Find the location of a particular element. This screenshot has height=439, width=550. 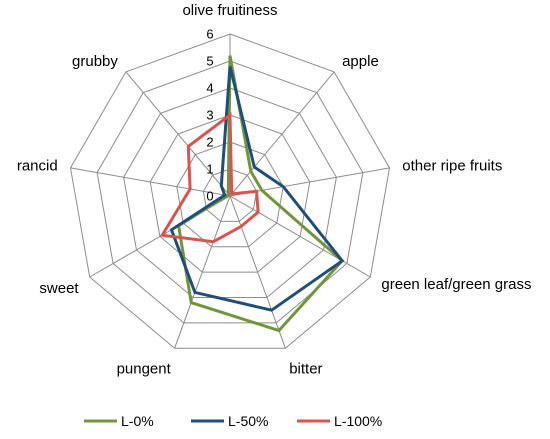

axis-label: other ripe fruits is located at coordinates (452, 165).